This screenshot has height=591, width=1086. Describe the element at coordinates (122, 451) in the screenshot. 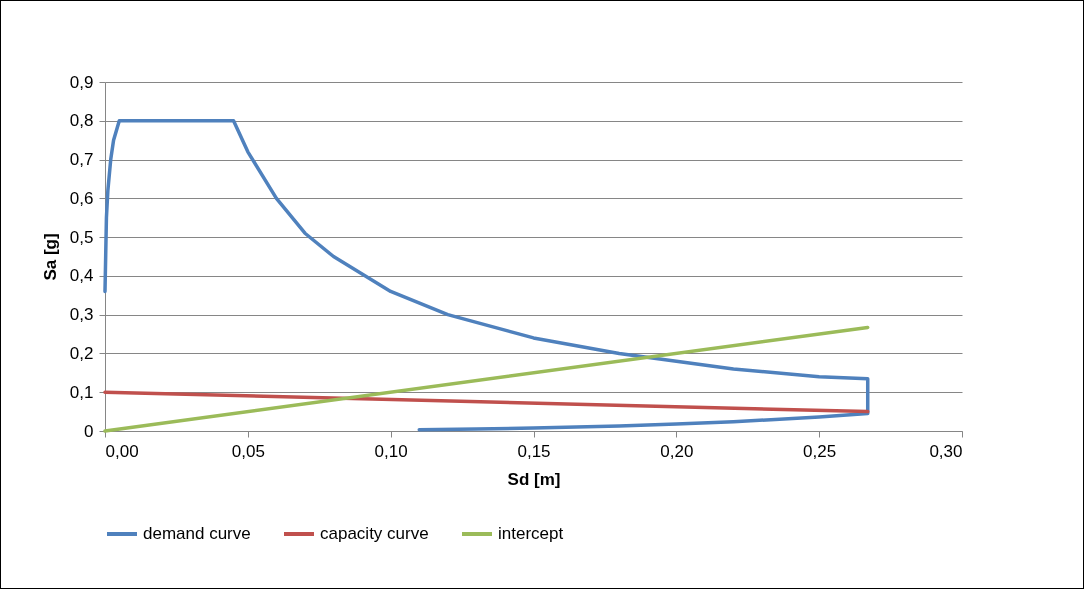

I see `x-tick-label: 0,00` at that location.